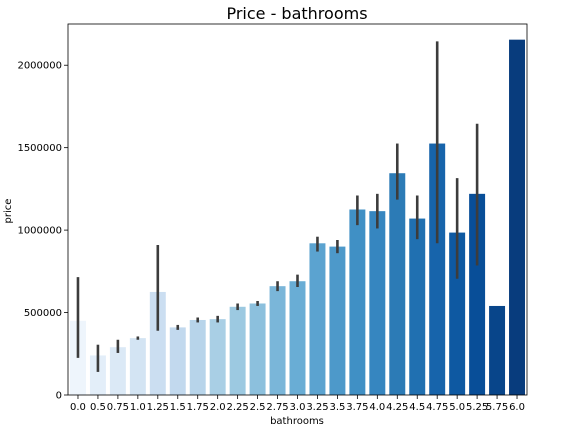  I want to click on bar-5.75, so click(497, 350).